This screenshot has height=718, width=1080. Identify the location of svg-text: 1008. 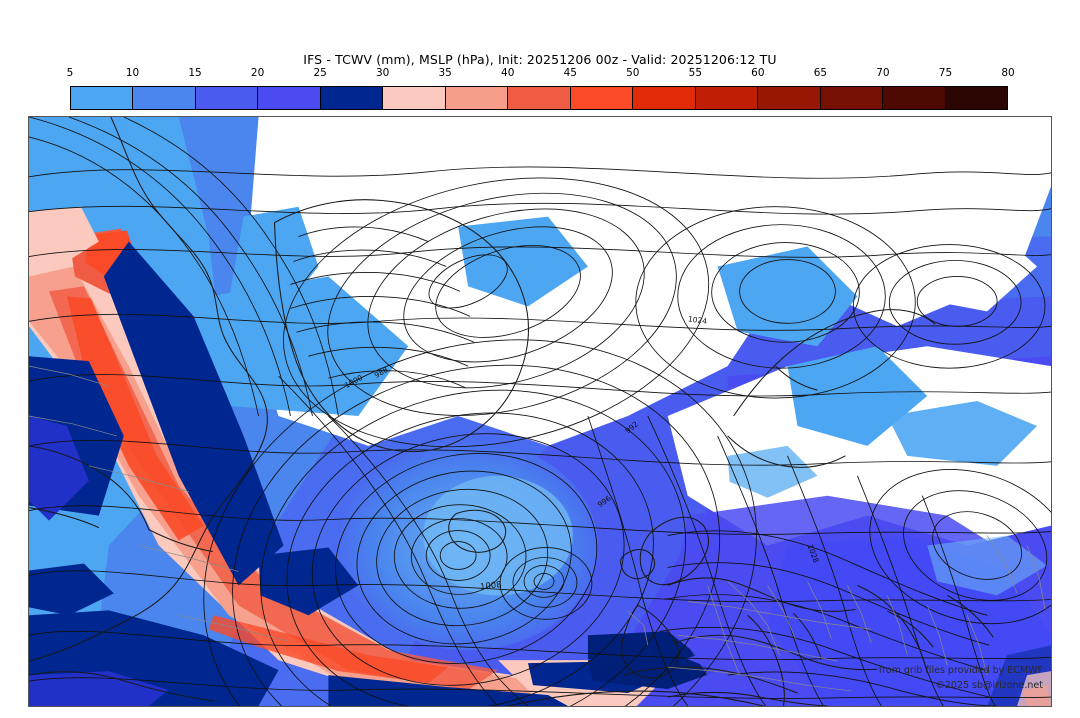
(491, 585).